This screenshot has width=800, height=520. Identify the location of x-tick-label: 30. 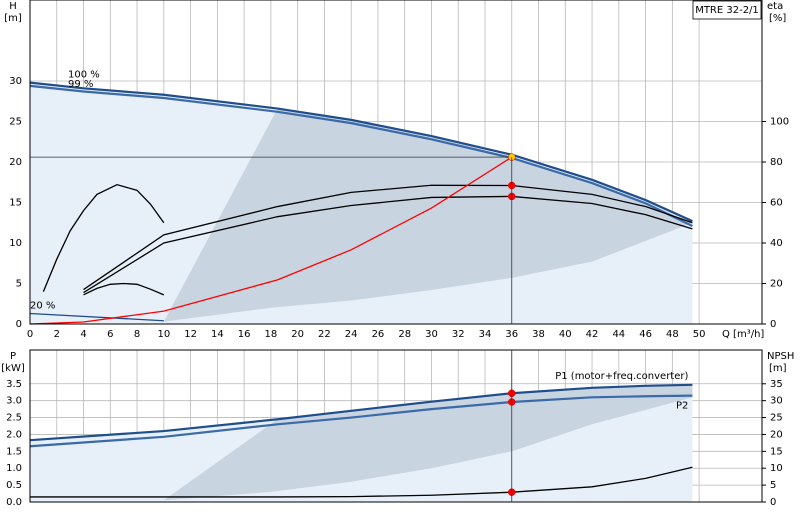
(431, 334).